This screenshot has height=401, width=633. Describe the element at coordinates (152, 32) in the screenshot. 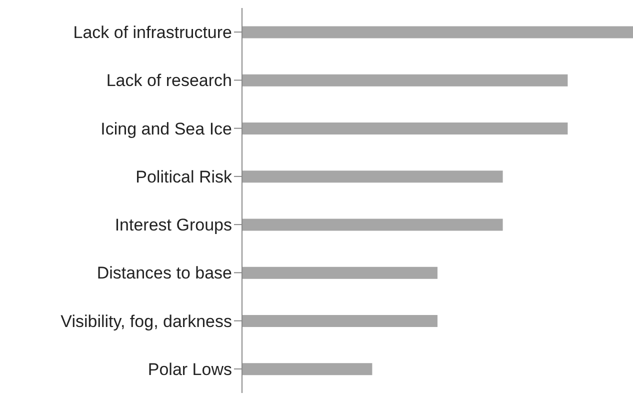

I see `y-tick-label: Lack of infrastructure` at that location.